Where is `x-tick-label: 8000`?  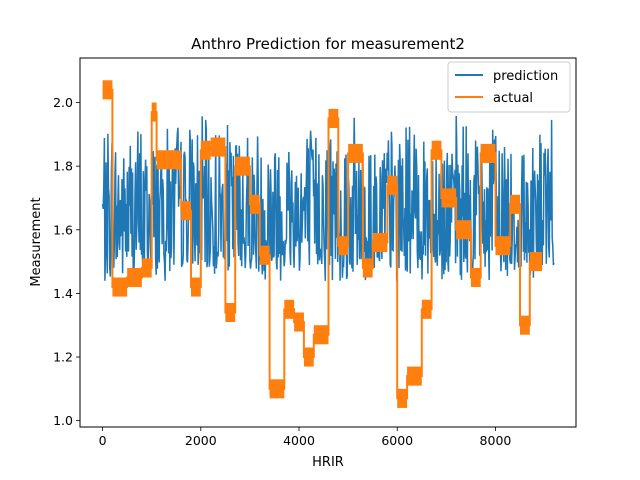 x-tick-label: 8000 is located at coordinates (496, 440).